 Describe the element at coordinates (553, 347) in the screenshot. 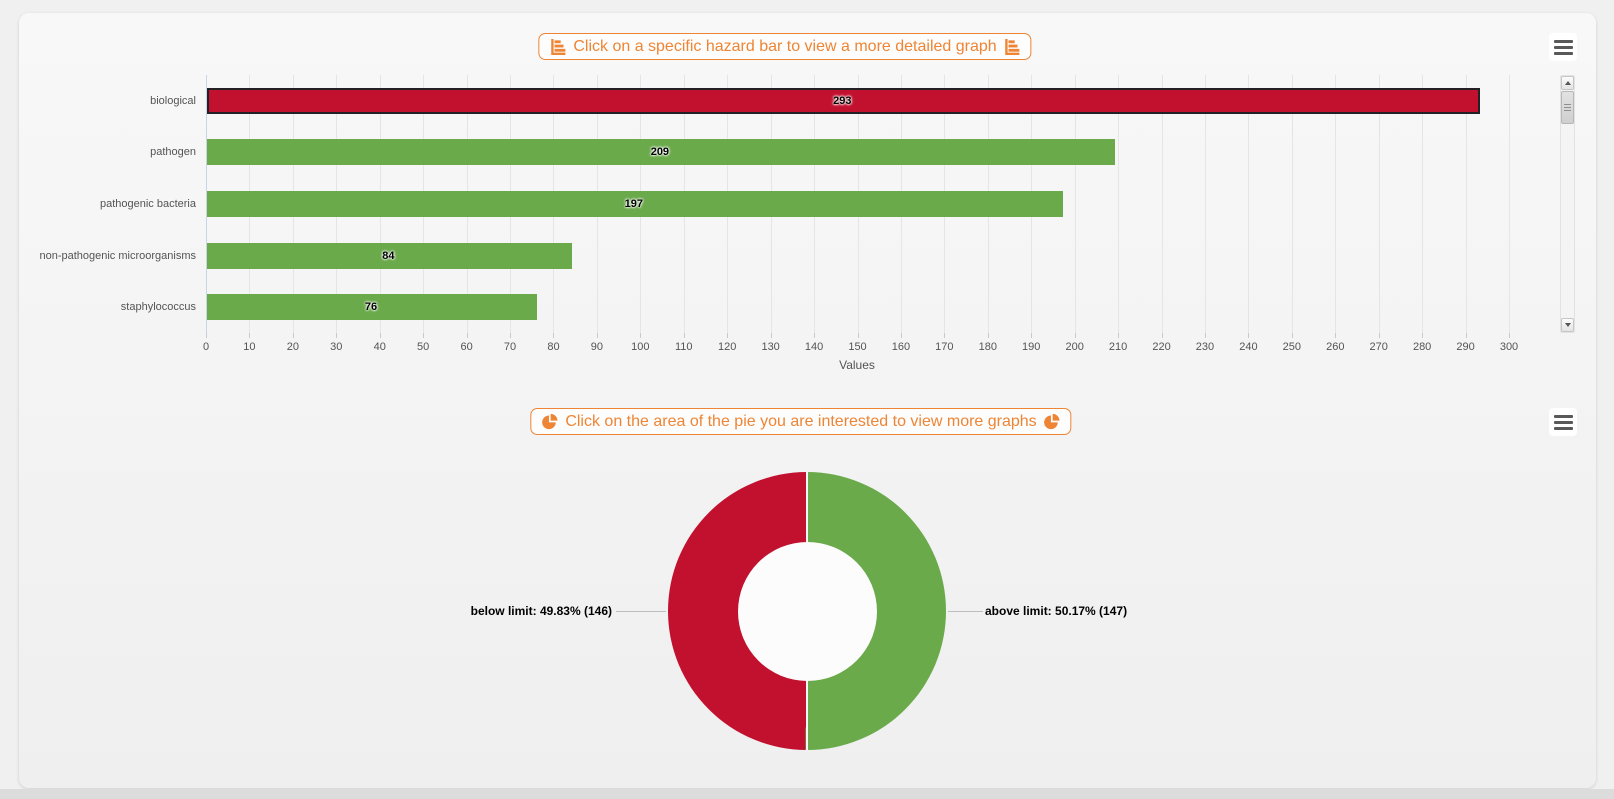

I see `x-tick-label: 80` at that location.